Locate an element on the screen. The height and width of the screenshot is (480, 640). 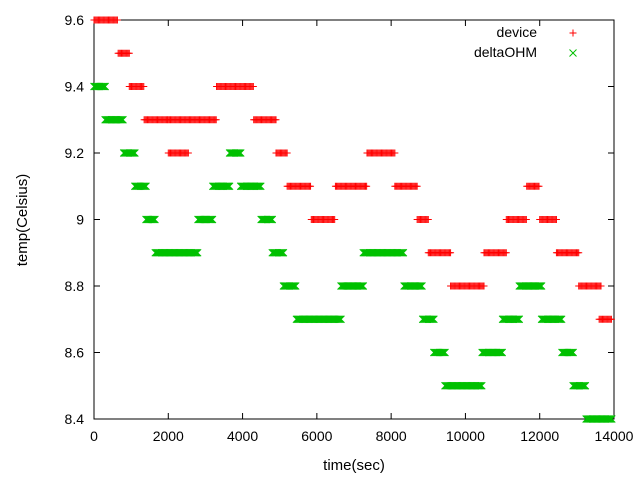
x-tick-label: 10000 is located at coordinates (465, 436).